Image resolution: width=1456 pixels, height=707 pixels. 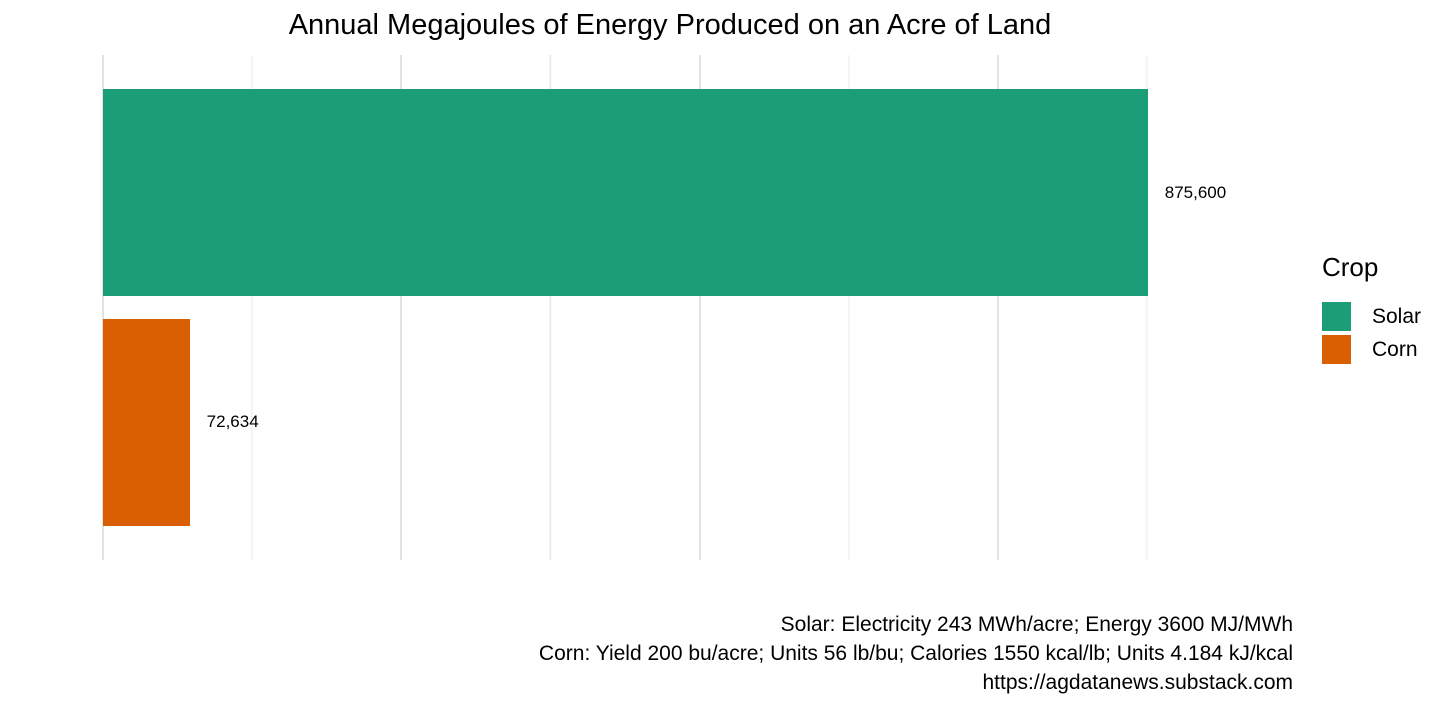 I want to click on legend-item-solar: Solar, so click(x=1371, y=316).